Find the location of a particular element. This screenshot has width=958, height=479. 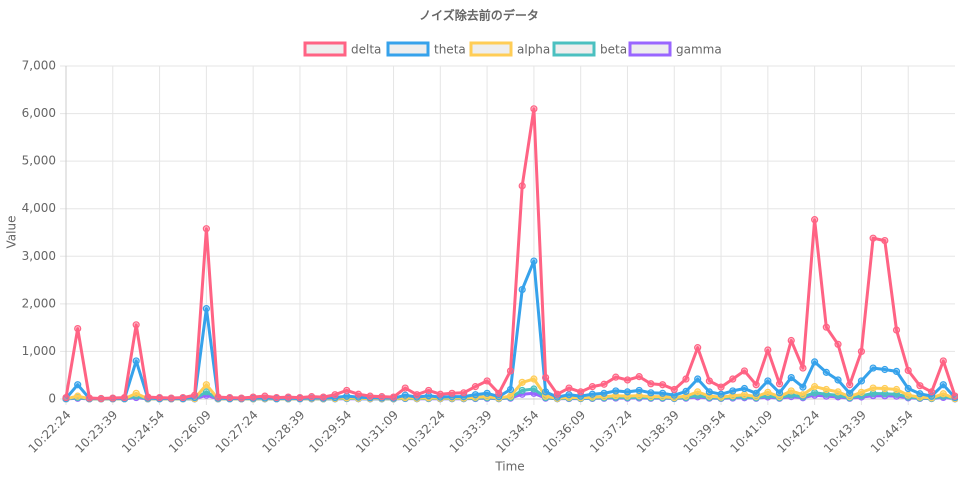

x-tick-label: 10:24:54 is located at coordinates (143, 432).